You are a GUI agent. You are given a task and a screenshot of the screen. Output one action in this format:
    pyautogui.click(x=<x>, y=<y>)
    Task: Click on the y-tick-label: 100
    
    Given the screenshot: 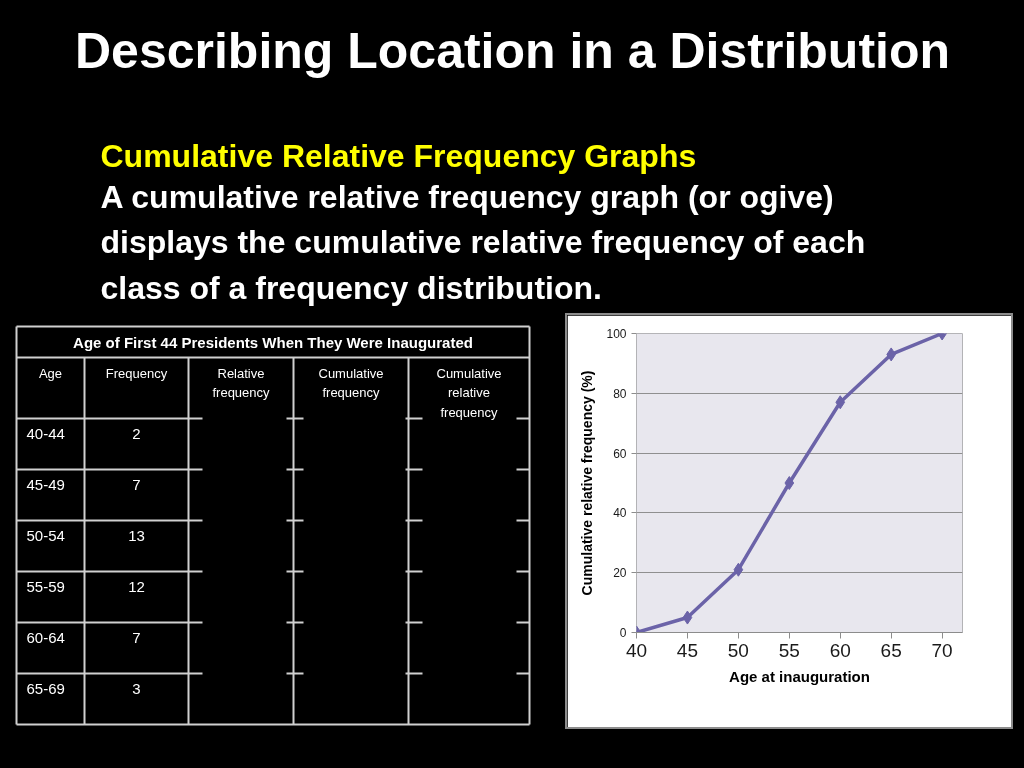 What is the action you would take?
    pyautogui.click(x=616, y=334)
    